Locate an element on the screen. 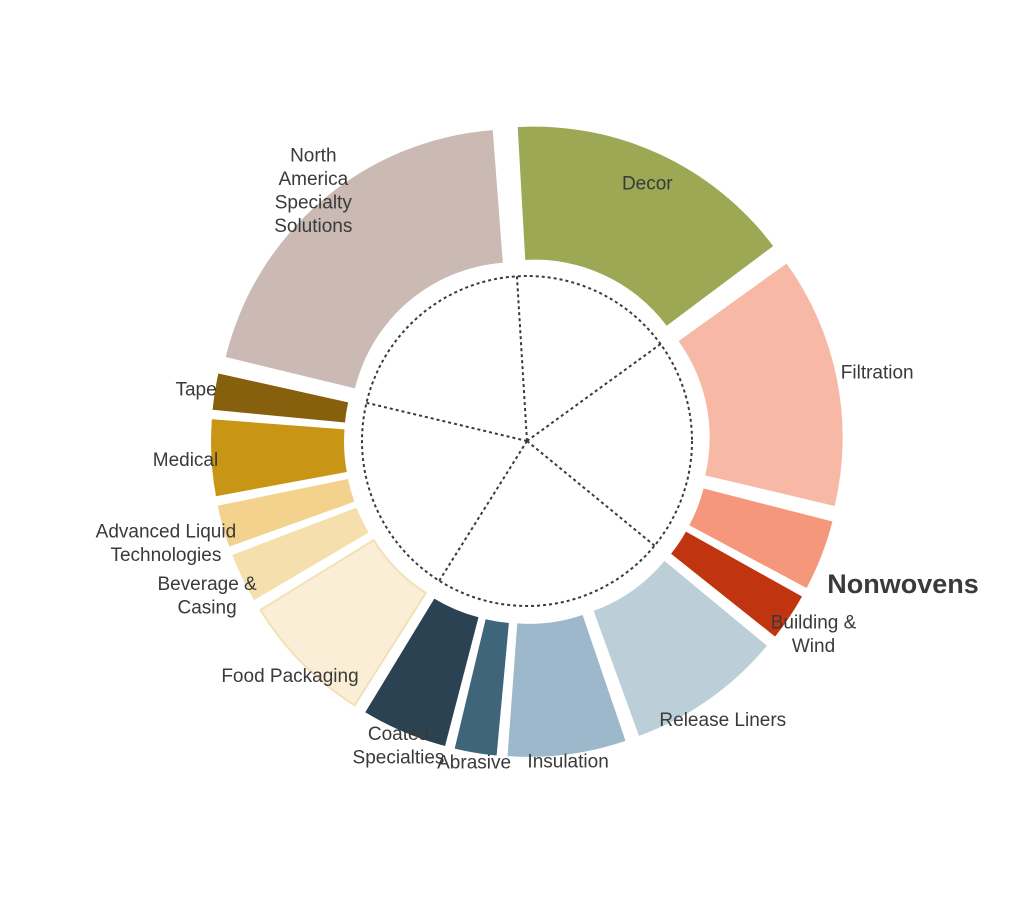 This screenshot has width=1035, height=920. slice-label-line: Tape is located at coordinates (195, 390).